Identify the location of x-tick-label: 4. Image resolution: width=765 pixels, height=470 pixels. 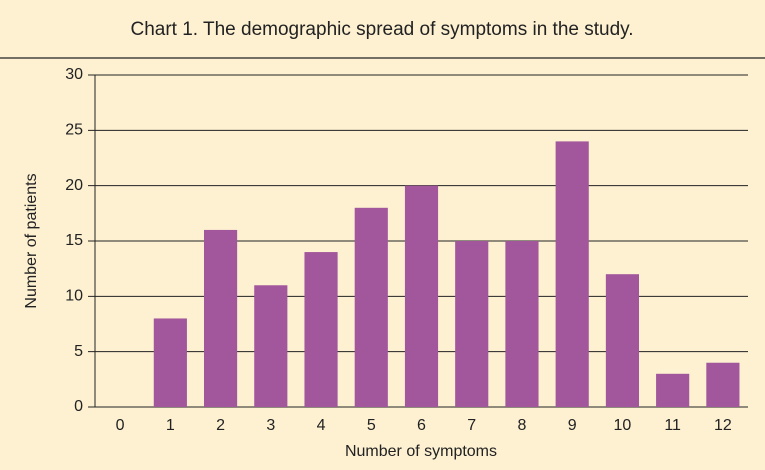
(321, 425).